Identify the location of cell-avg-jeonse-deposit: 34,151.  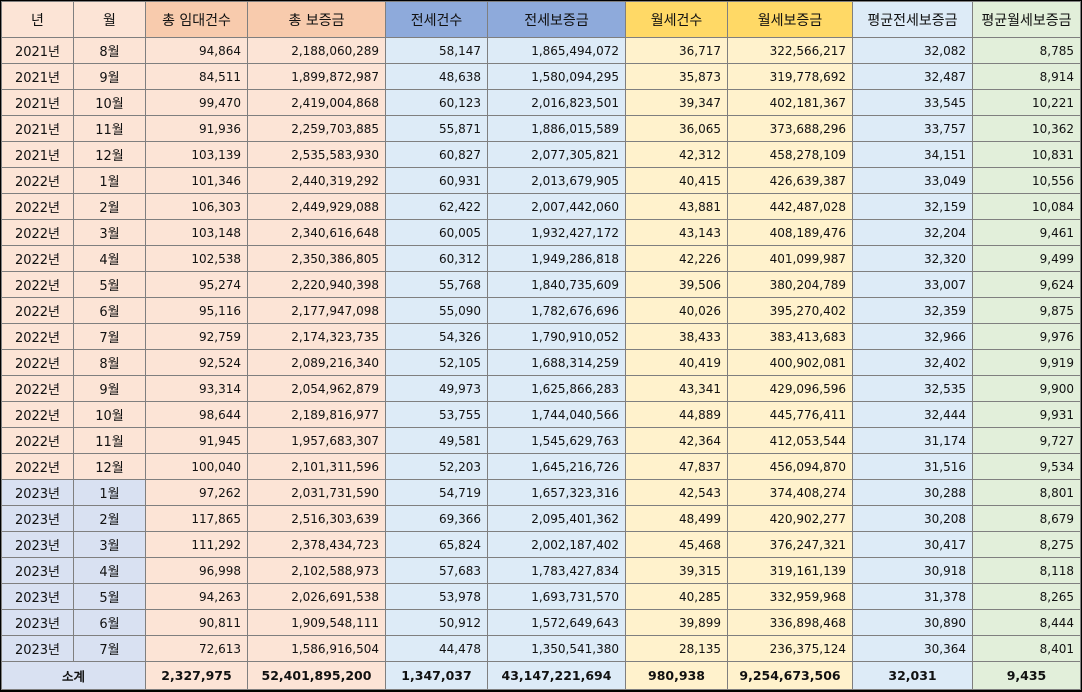
(912, 154).